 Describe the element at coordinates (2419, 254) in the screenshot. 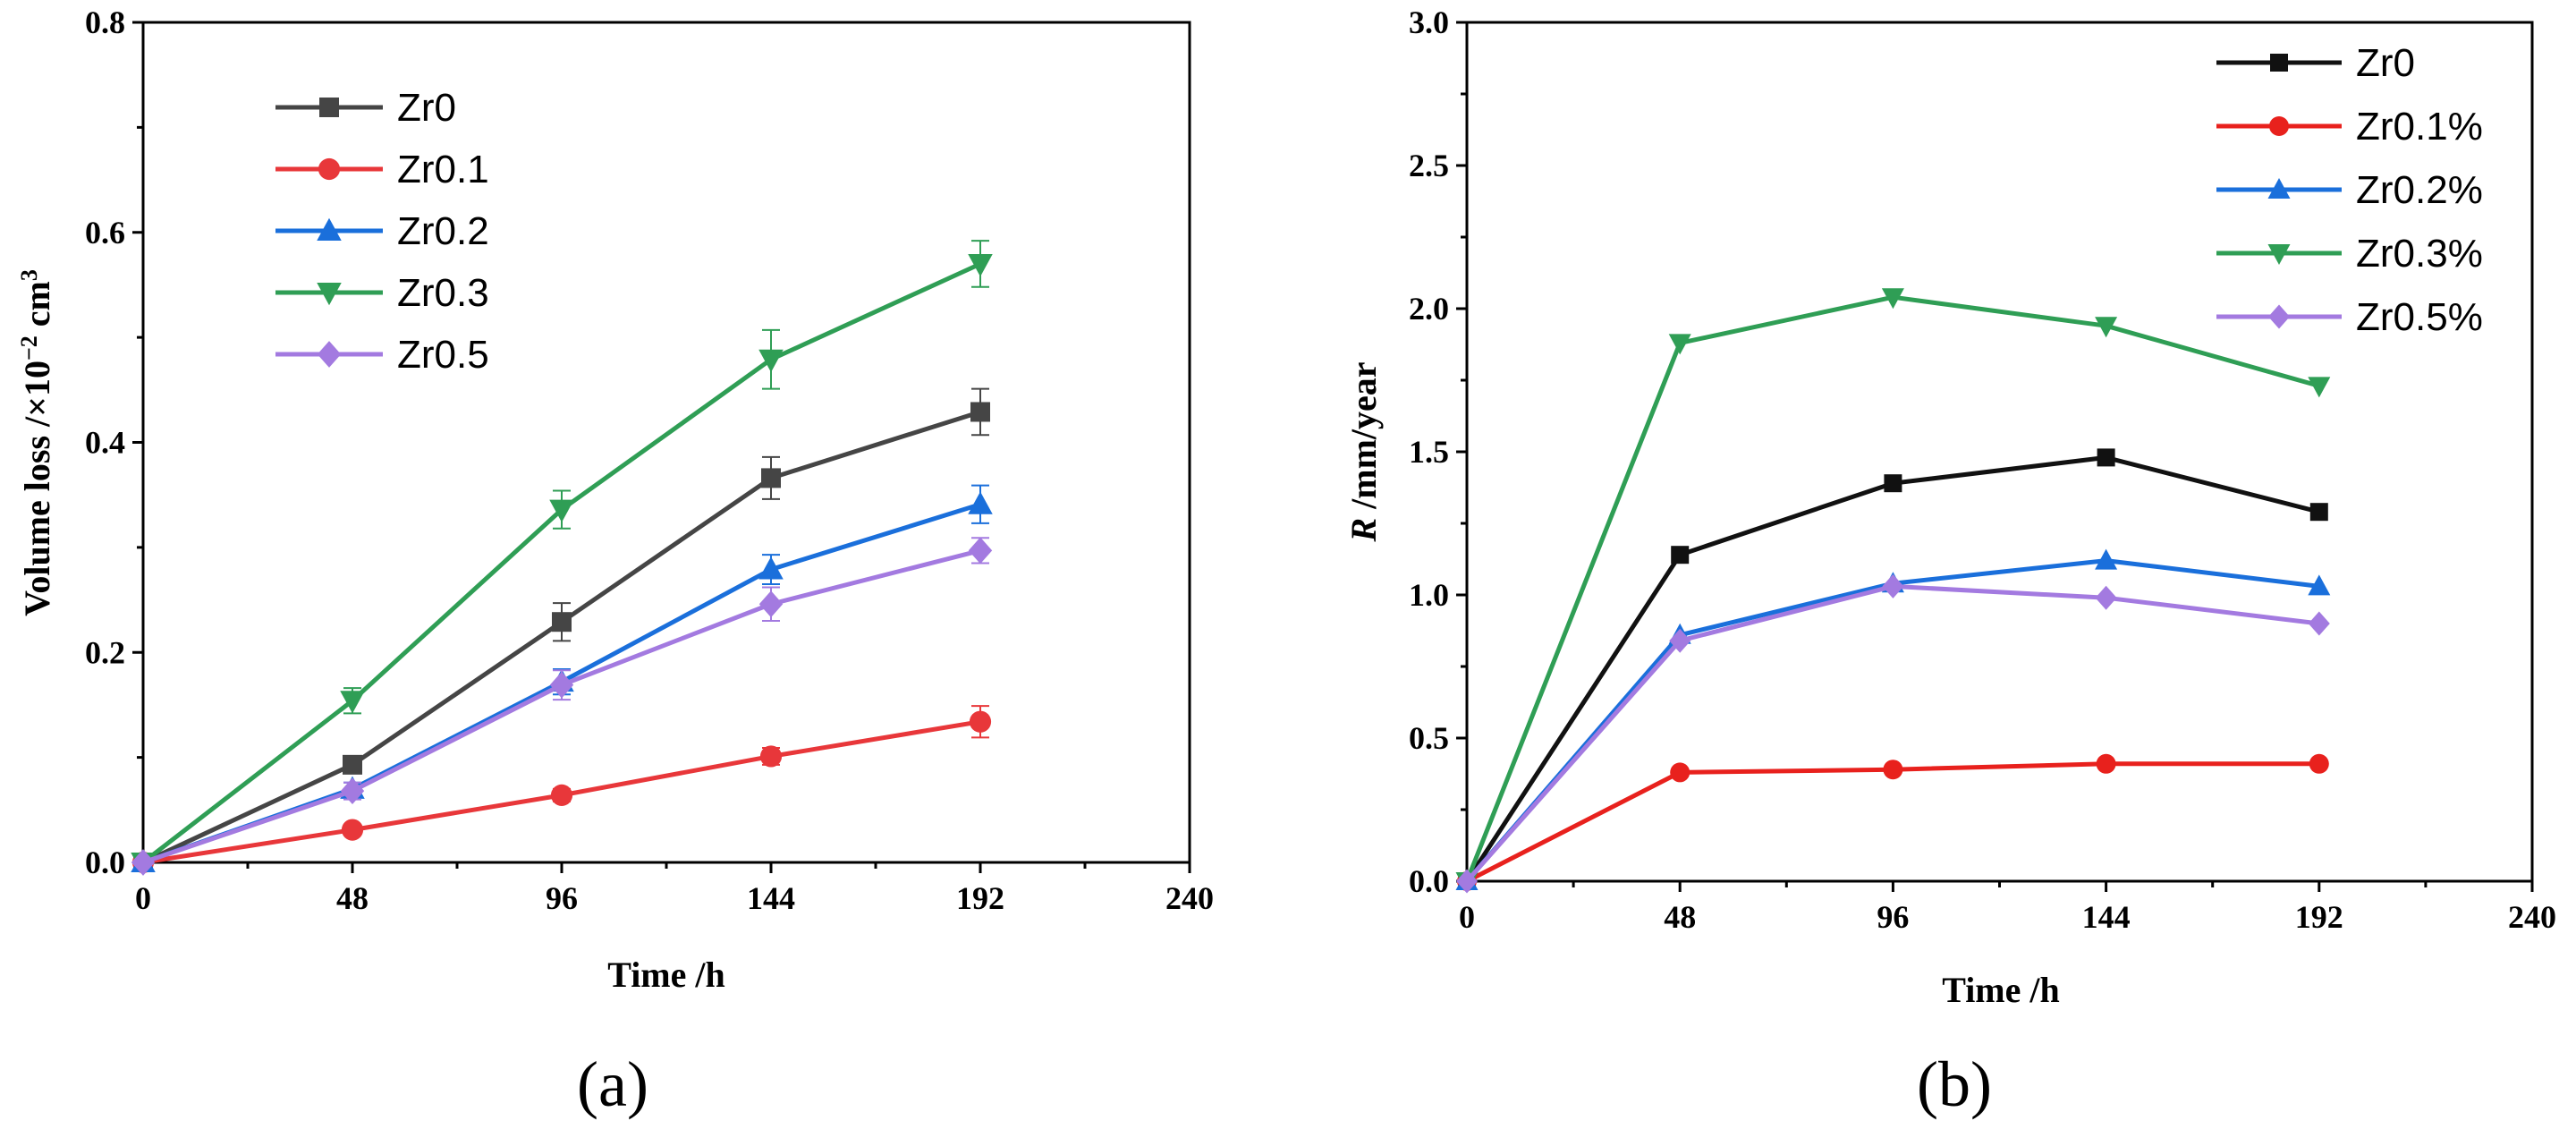

I see `legend-label: Zr0.3%` at that location.